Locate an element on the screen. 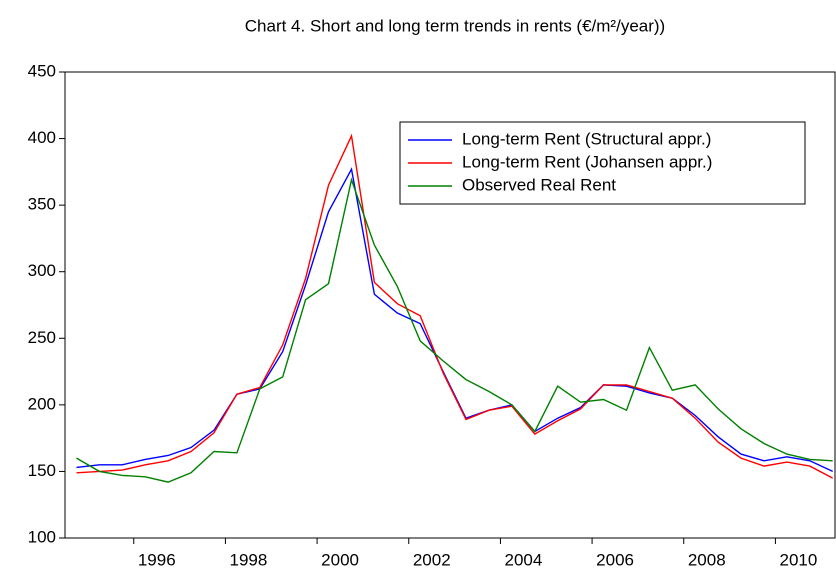 This screenshot has height=579, width=836. legend-label: Long-term Rent (Structural appr.) is located at coordinates (586, 138).